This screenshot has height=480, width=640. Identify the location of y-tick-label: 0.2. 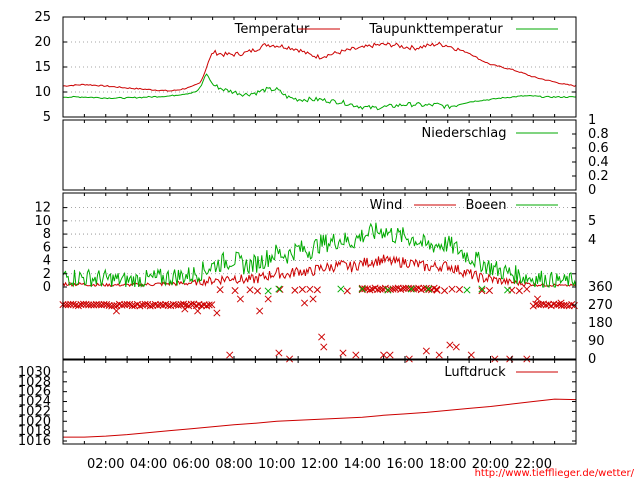
(598, 176).